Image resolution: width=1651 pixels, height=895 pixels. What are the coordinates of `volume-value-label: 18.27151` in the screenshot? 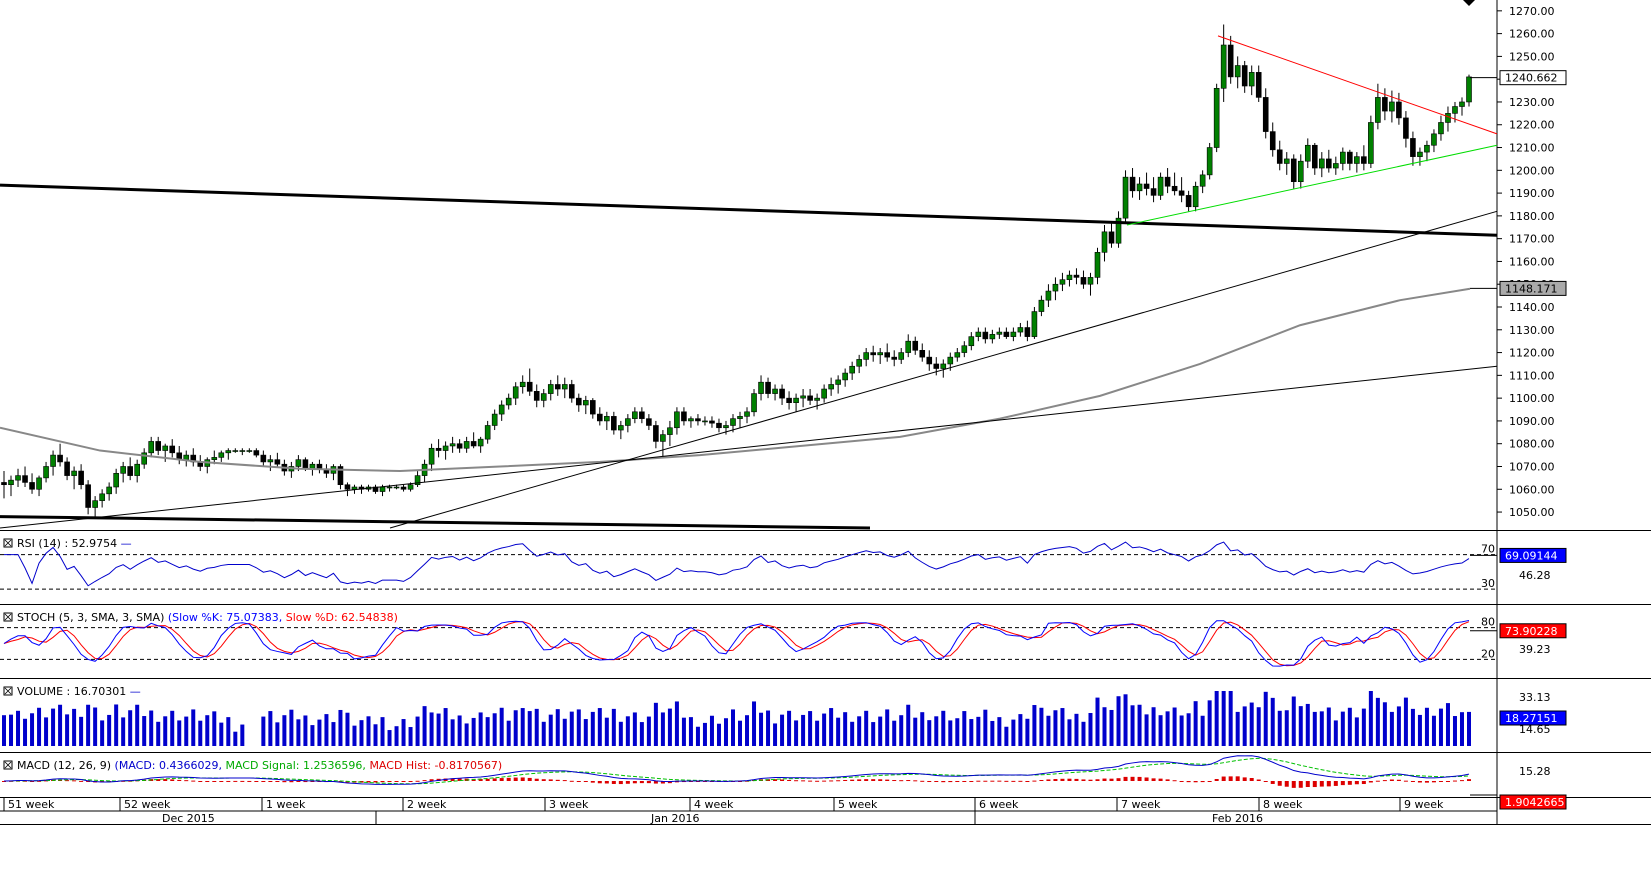 It's located at (1531, 718).